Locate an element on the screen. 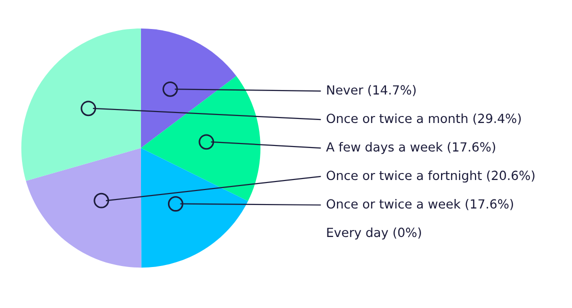 This screenshot has height=308, width=572. slice-label: Never (14.7%) is located at coordinates (371, 90).